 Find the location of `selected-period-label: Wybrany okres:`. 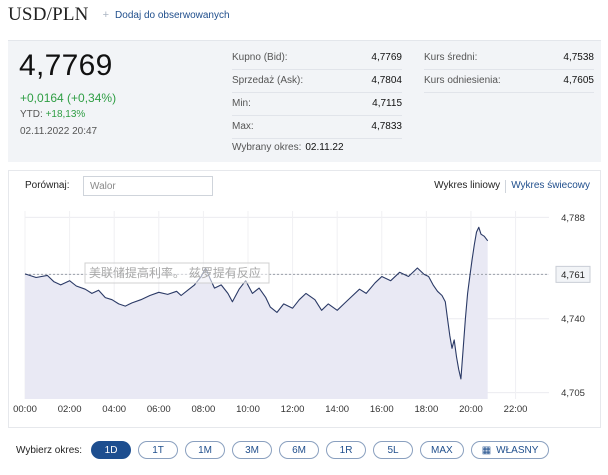

selected-period-label: Wybrany okres: is located at coordinates (267, 147).